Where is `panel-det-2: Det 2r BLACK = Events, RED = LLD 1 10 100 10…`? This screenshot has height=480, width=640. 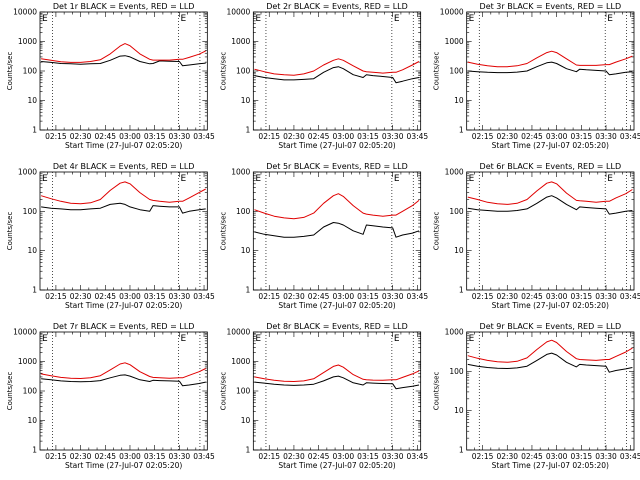
panel-det-2: Det 2r BLACK = Events, RED = LLD 1 10 100 10… is located at coordinates (323, 76).